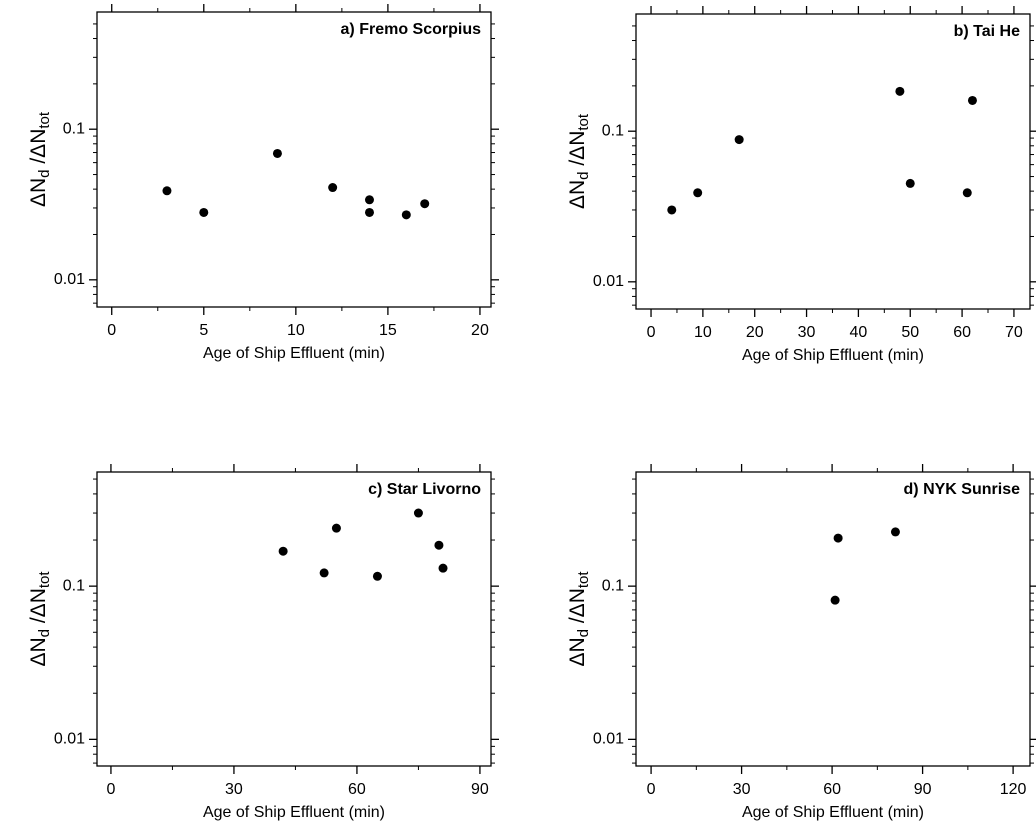 Image resolution: width=1036 pixels, height=826 pixels. I want to click on chart-title: b) Tai He, so click(987, 31).